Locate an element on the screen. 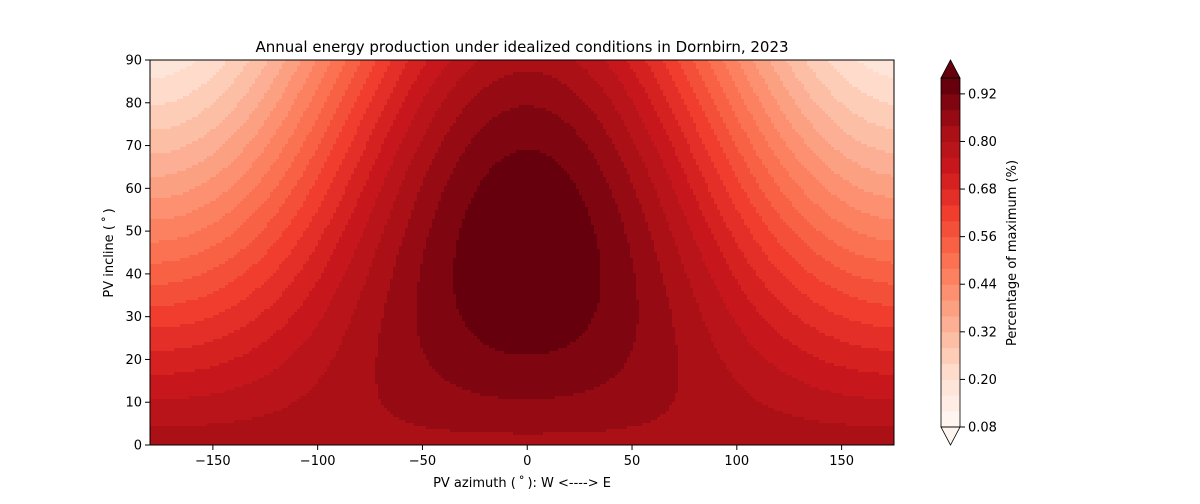  colorbar-band is located at coordinates (950, 133).